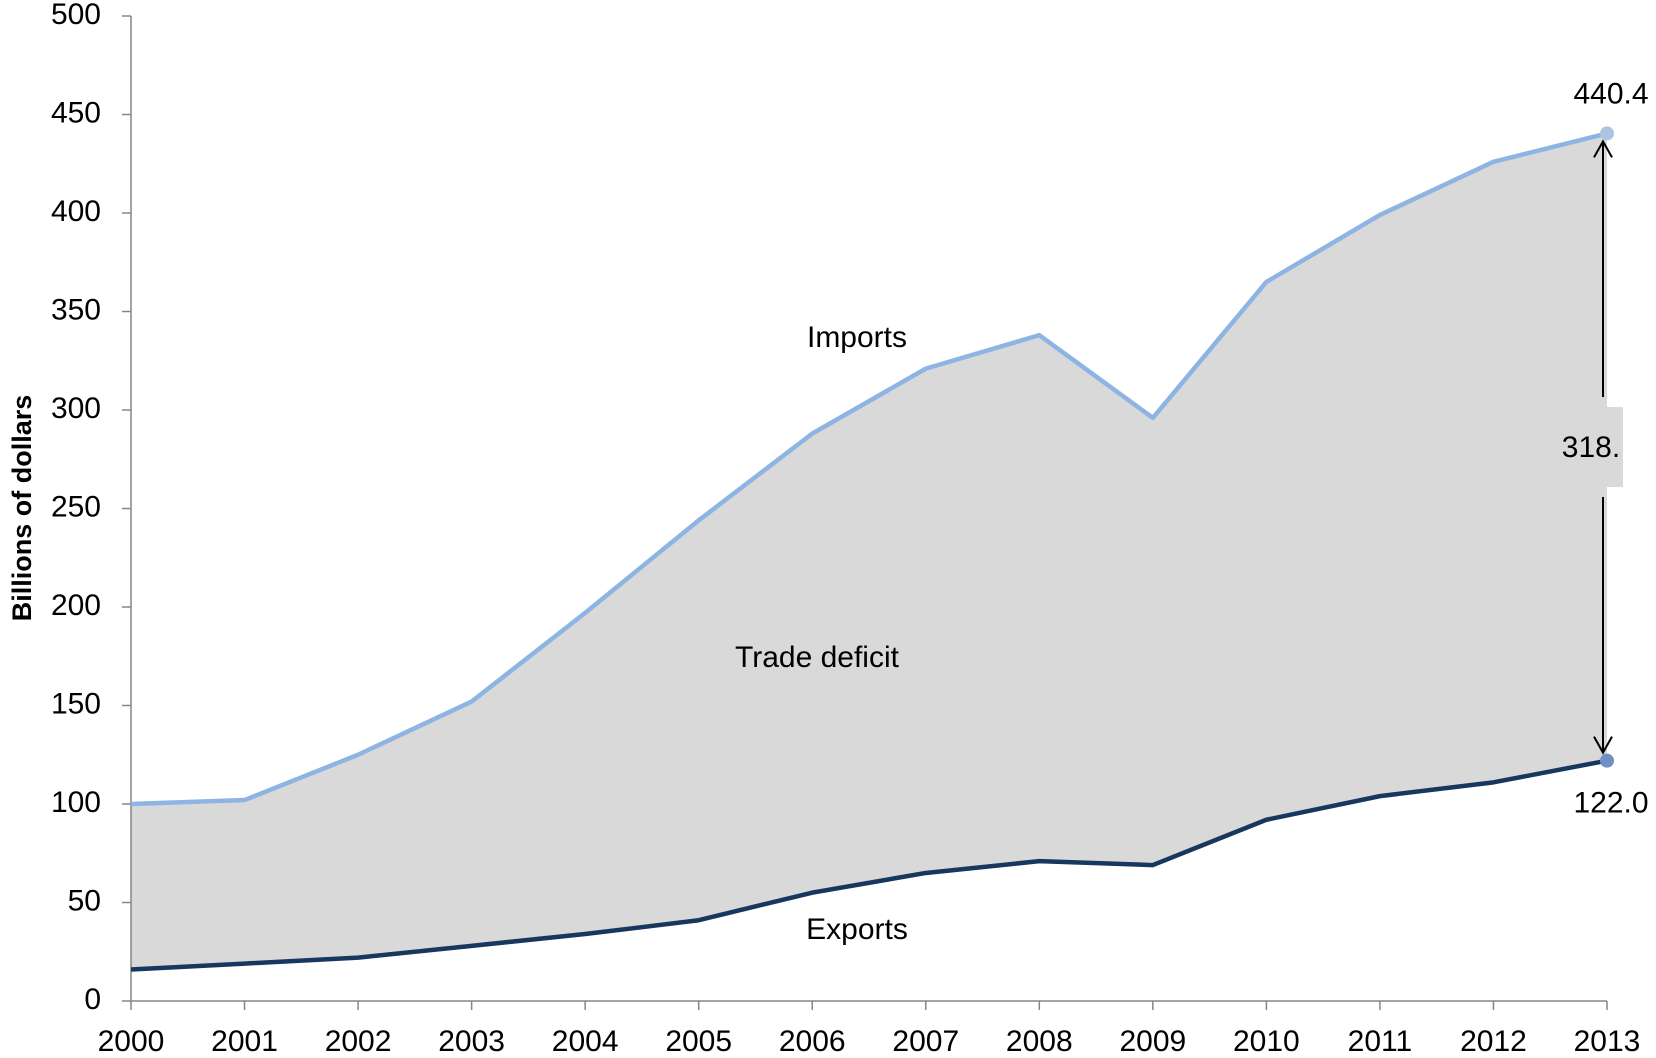  Describe the element at coordinates (92, 999) in the screenshot. I see `y-tick-label: 0` at that location.